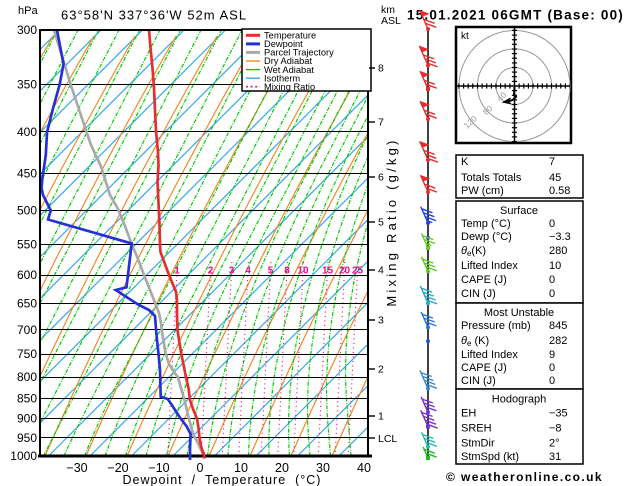  Describe the element at coordinates (465, 162) in the screenshot. I see `svg-text: K` at that location.